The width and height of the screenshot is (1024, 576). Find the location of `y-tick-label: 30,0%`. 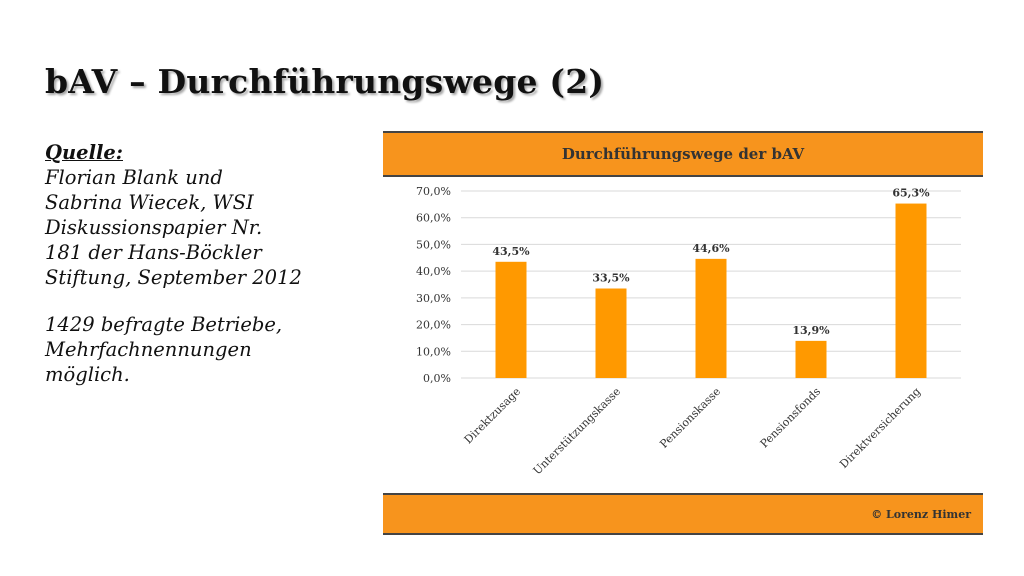

y-tick-label: 30,0% is located at coordinates (433, 298).